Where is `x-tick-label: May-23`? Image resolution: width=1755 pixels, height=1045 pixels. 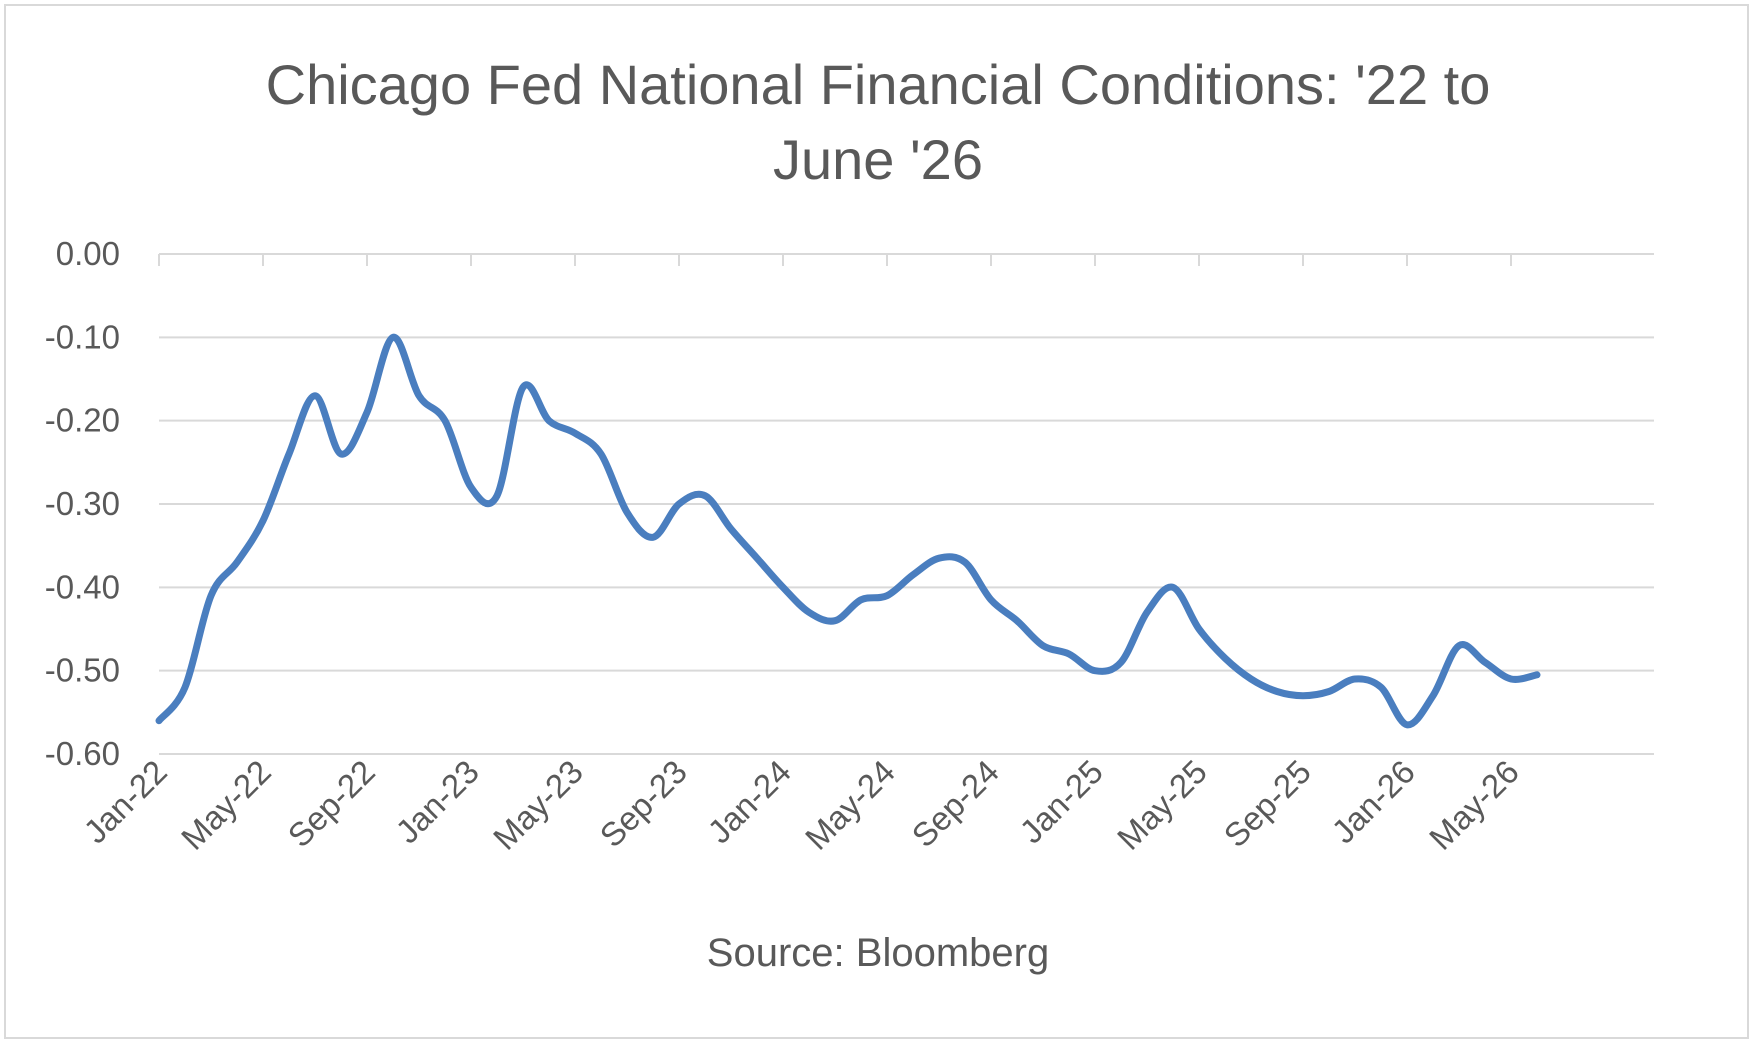 x-tick-label: May-23 is located at coordinates (538, 805).